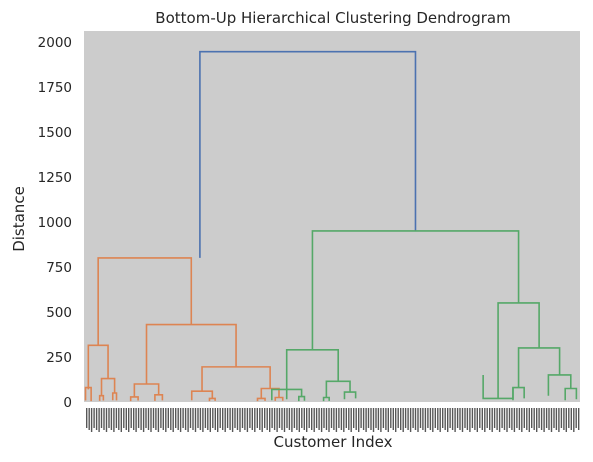  I want to click on y-tick-label: 750, so click(59, 268).